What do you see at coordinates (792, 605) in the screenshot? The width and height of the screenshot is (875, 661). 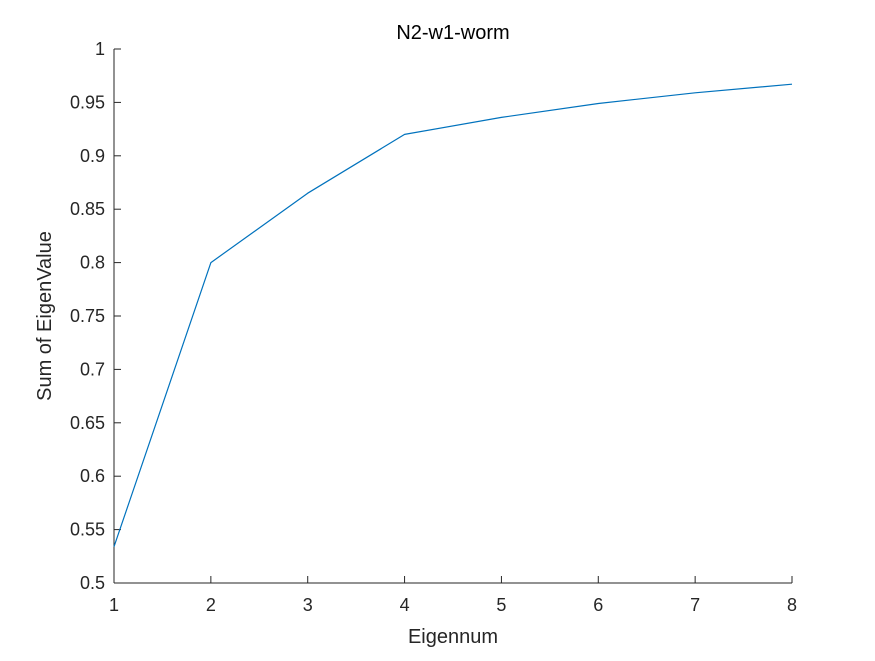 I see `x-tick-label: 8` at bounding box center [792, 605].